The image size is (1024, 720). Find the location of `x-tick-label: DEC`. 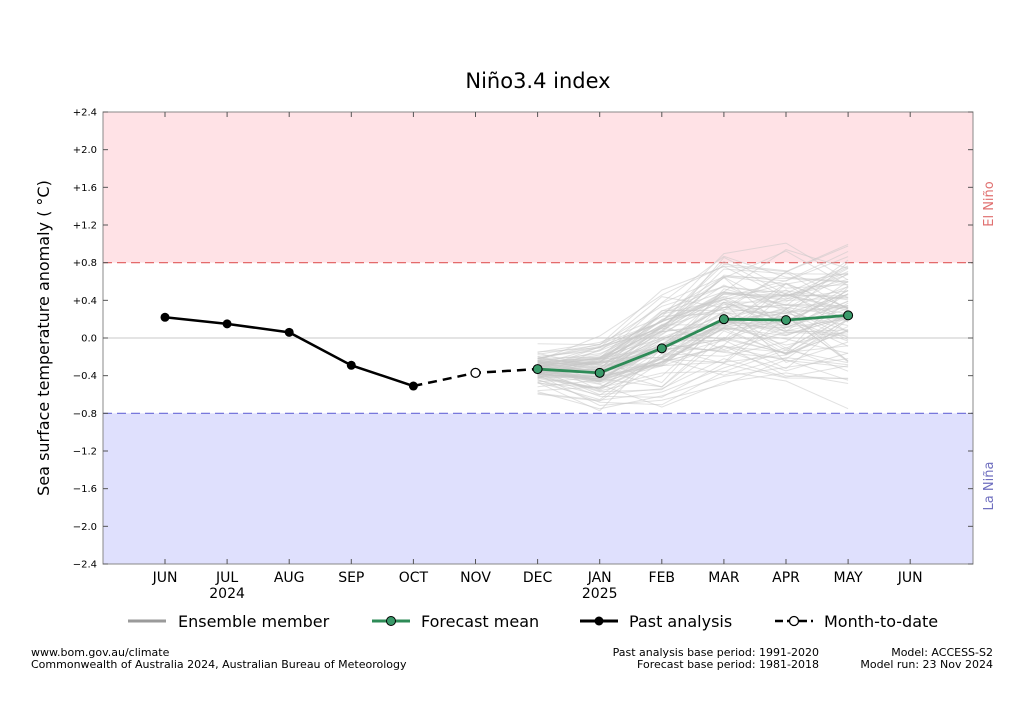

x-tick-label: DEC is located at coordinates (538, 578).